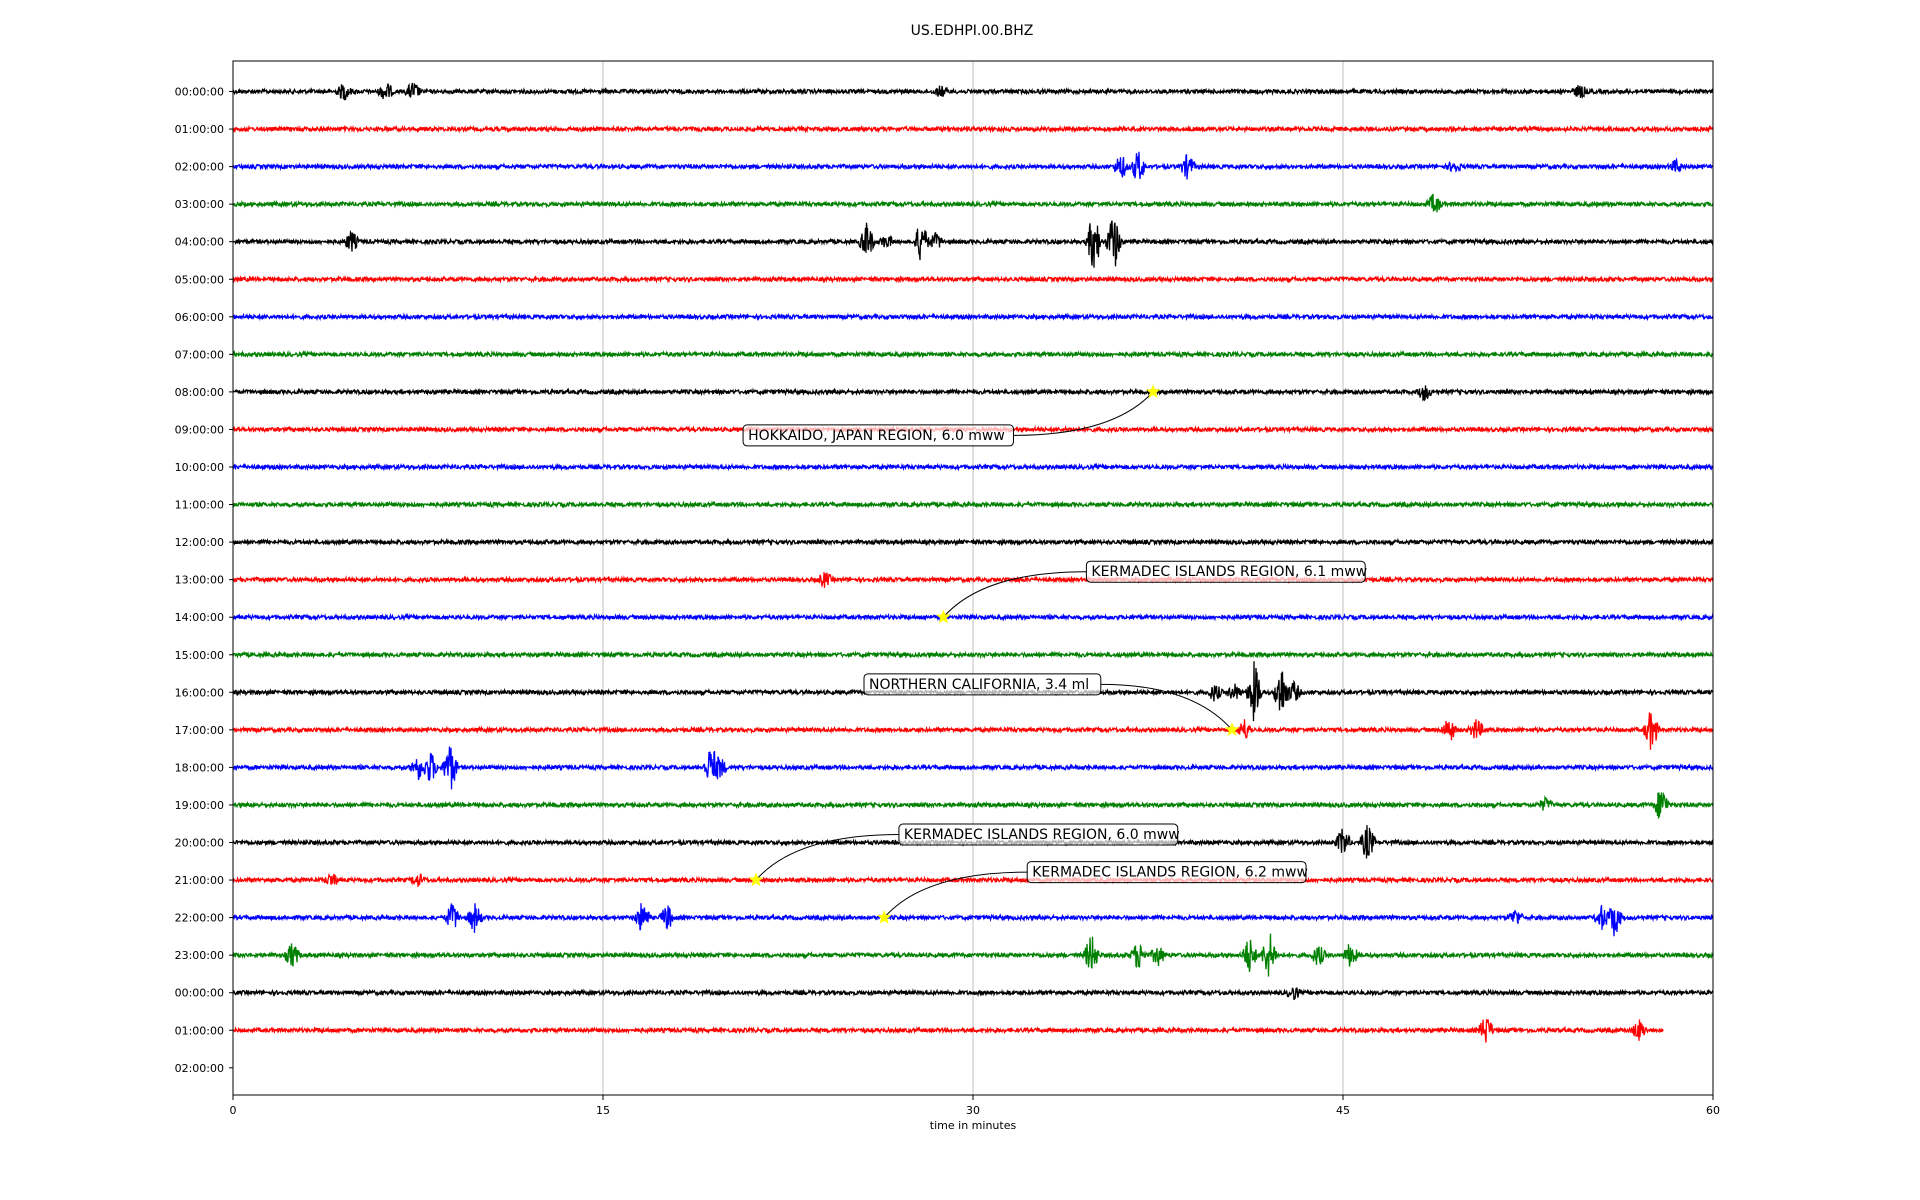  I want to click on row-label-13: 13:00:00, so click(199, 580).